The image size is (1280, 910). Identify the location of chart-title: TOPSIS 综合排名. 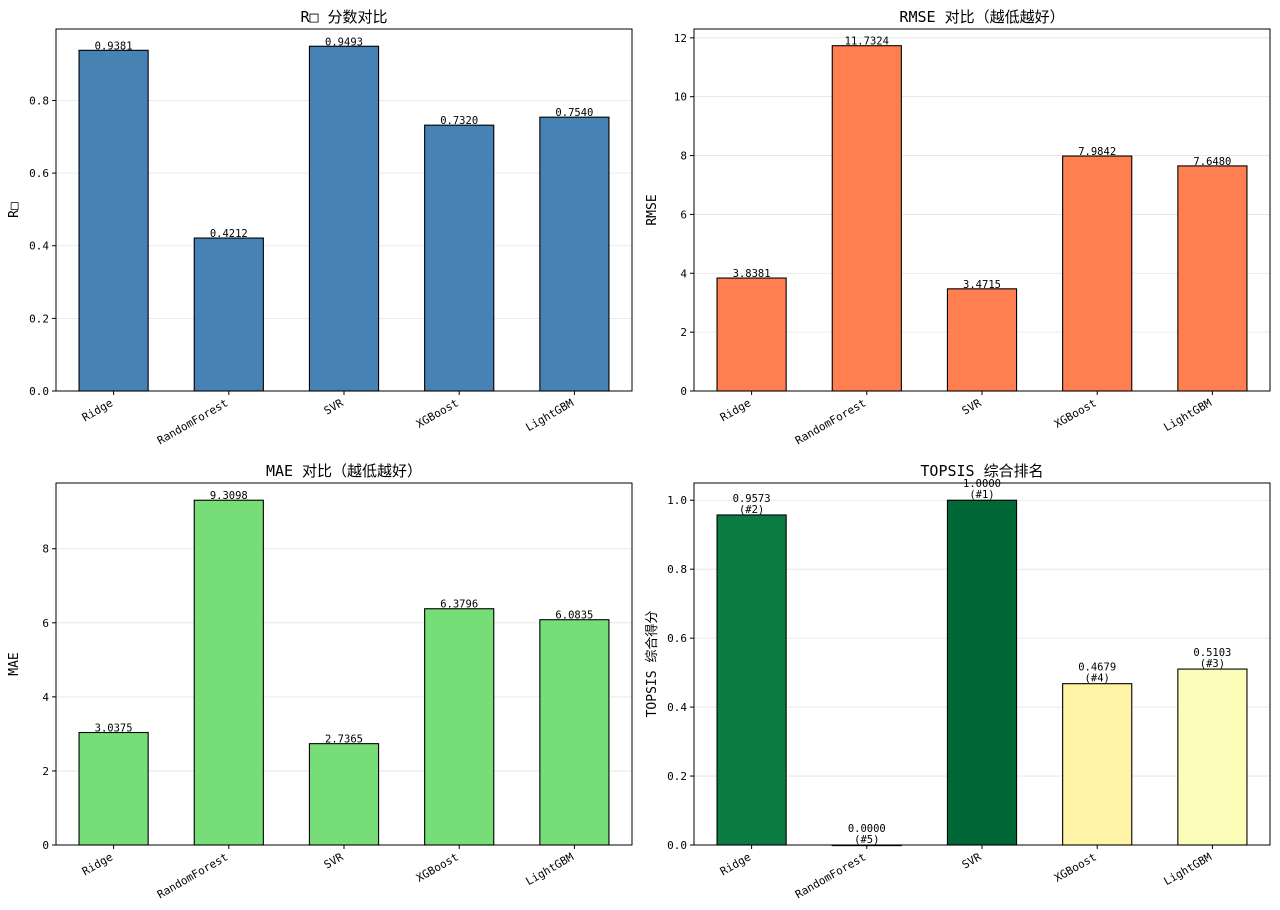
(981, 471).